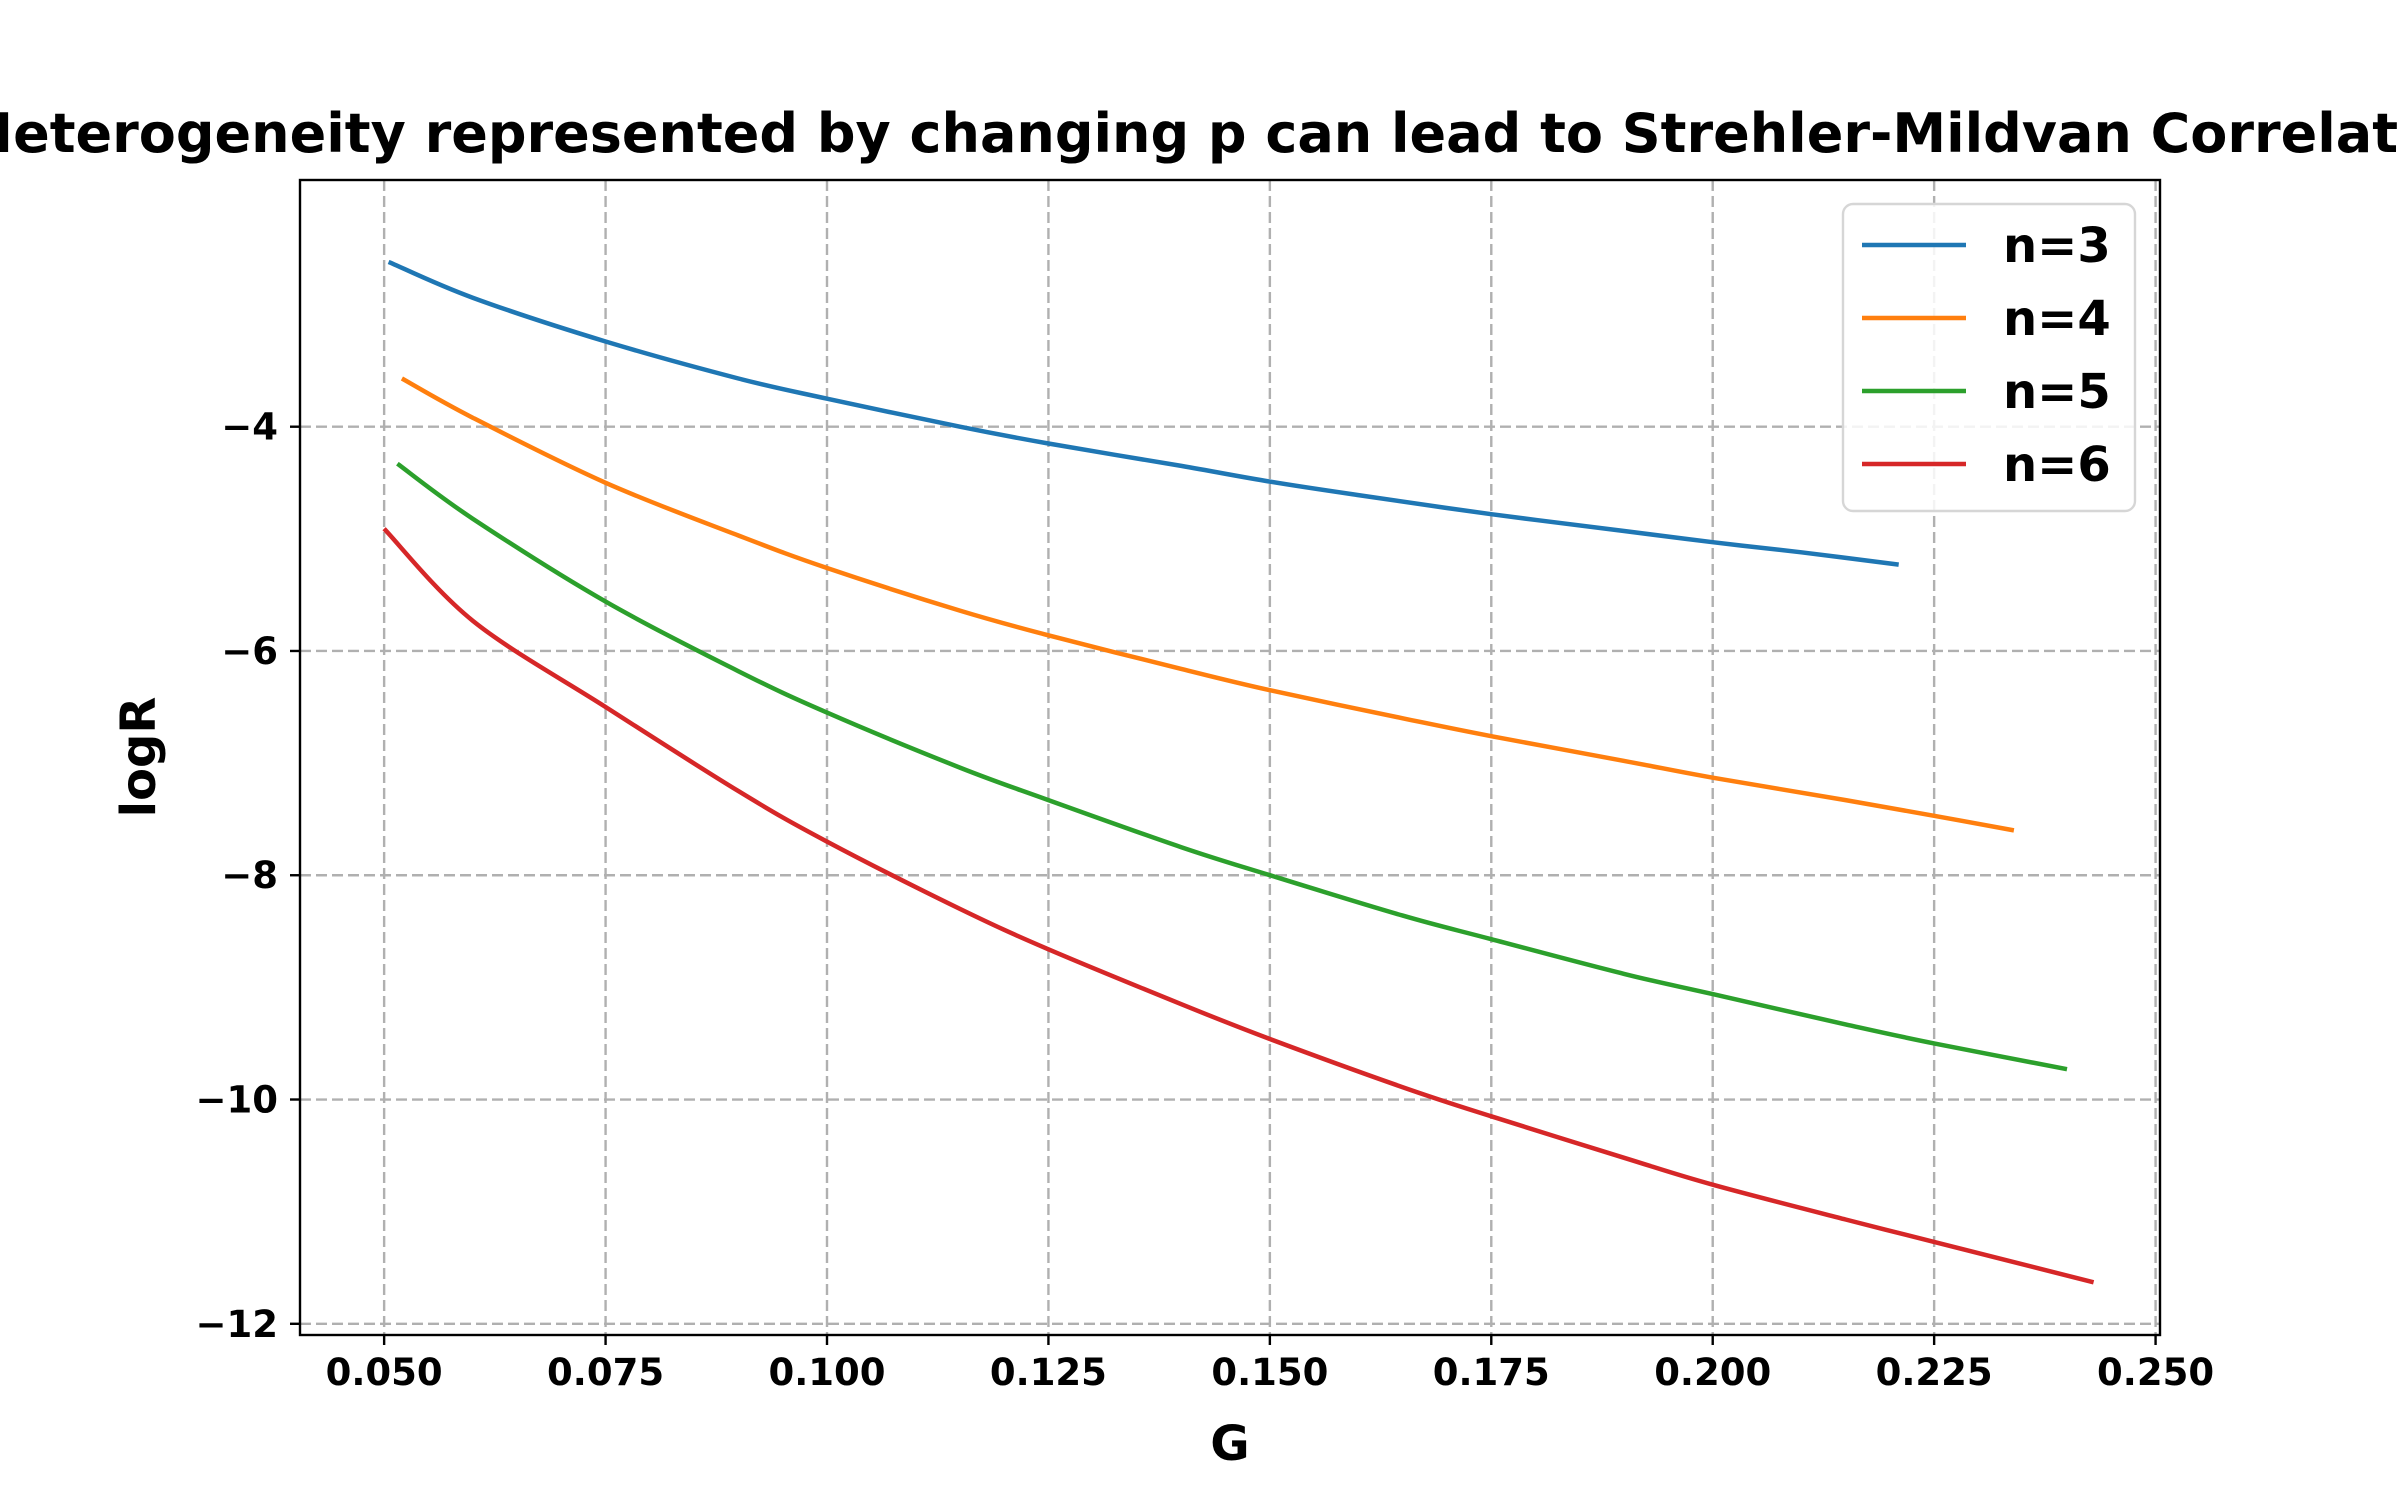 This screenshot has height=1505, width=2400. Describe the element at coordinates (2057, 392) in the screenshot. I see `legend-label: n=5` at that location.